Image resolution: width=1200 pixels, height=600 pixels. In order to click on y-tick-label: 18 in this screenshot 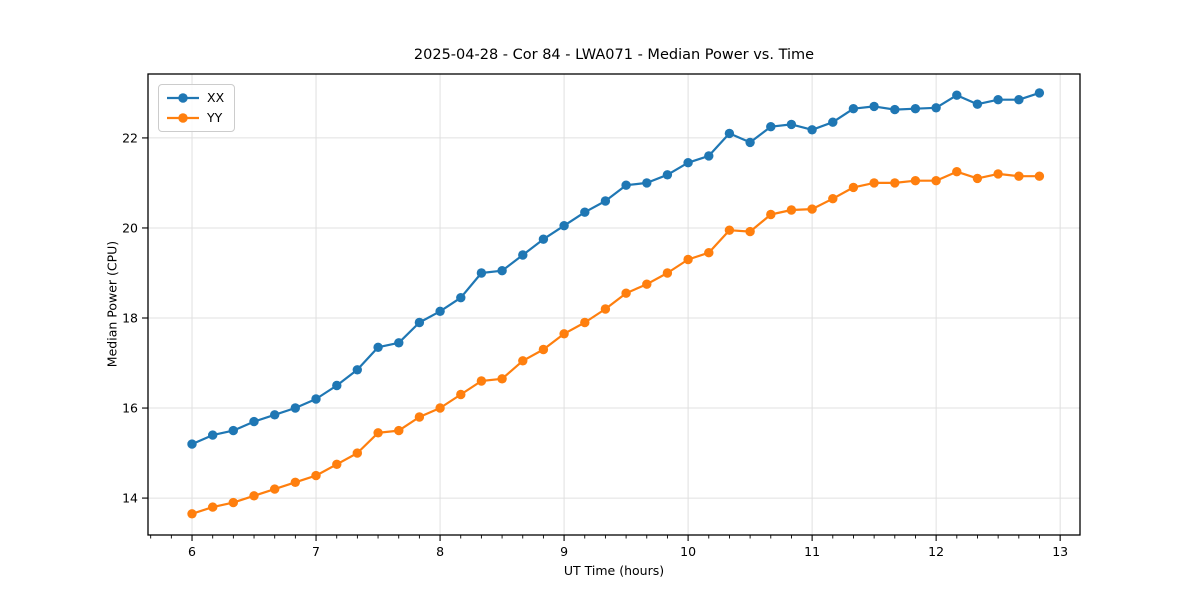, I will do `click(130, 318)`.